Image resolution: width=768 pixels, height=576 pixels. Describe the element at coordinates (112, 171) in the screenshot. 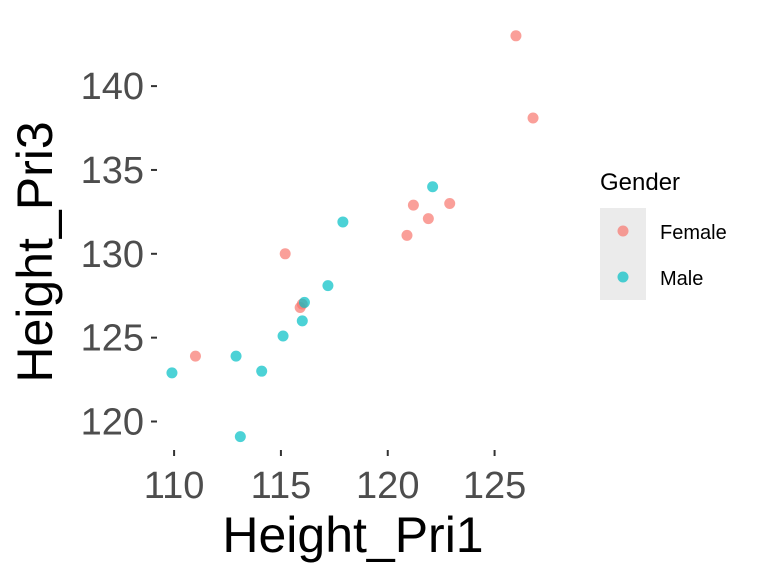

I see `y-tick-label: 135` at that location.